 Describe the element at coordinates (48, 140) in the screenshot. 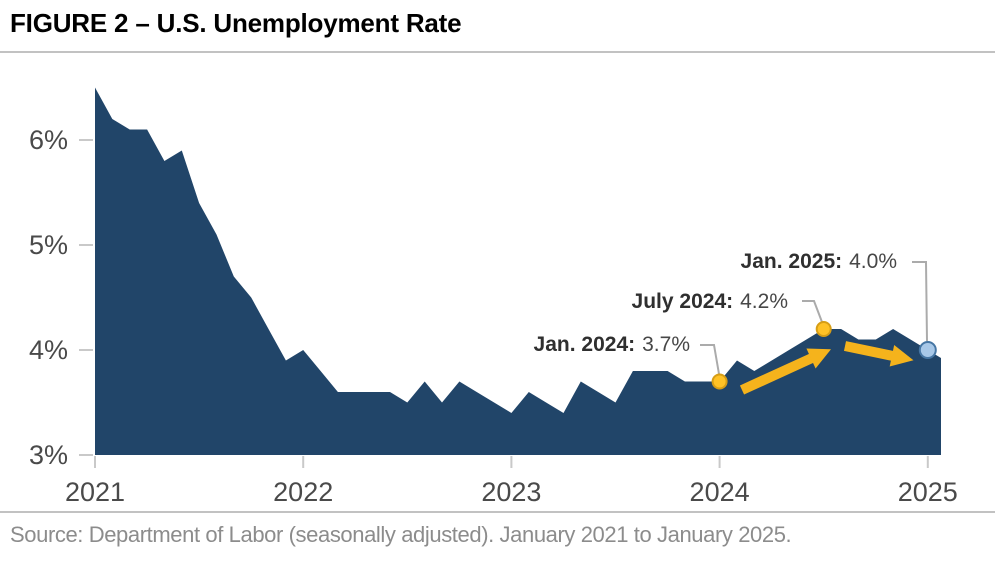

I see `y-tick-label: 6%` at that location.